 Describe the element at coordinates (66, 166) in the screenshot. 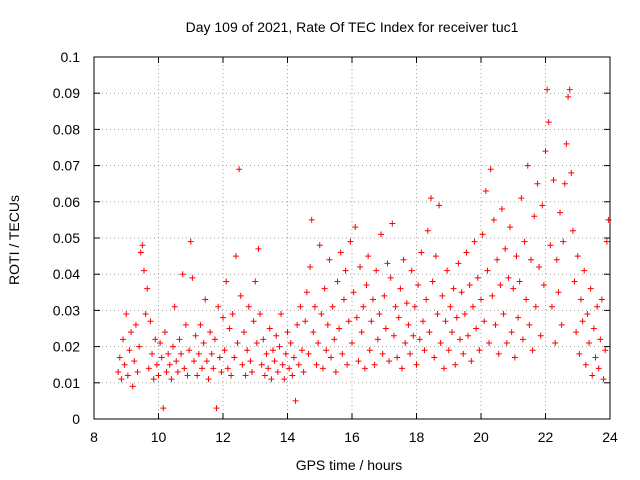

I see `y-tick-label: 0.07` at that location.